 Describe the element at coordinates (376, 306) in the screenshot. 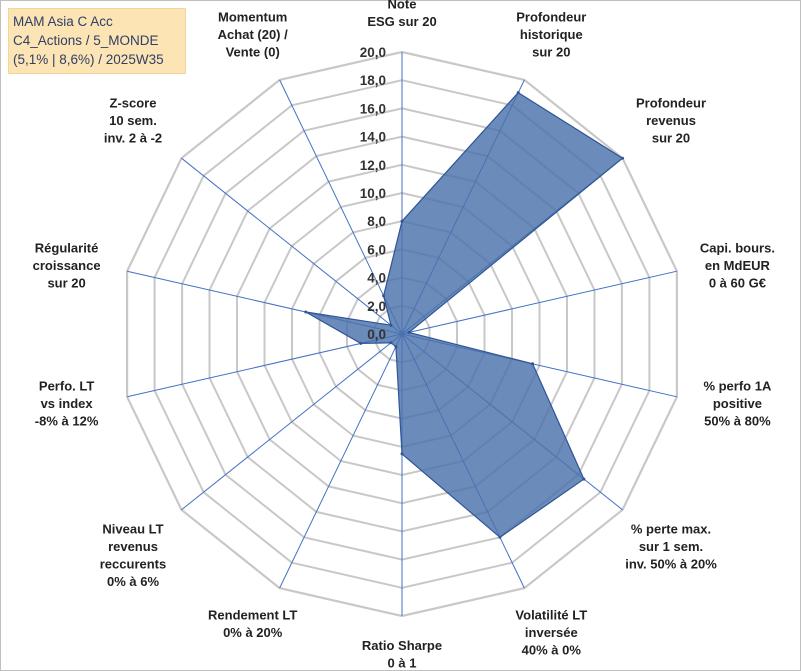

I see `tick-label: 2,0` at that location.